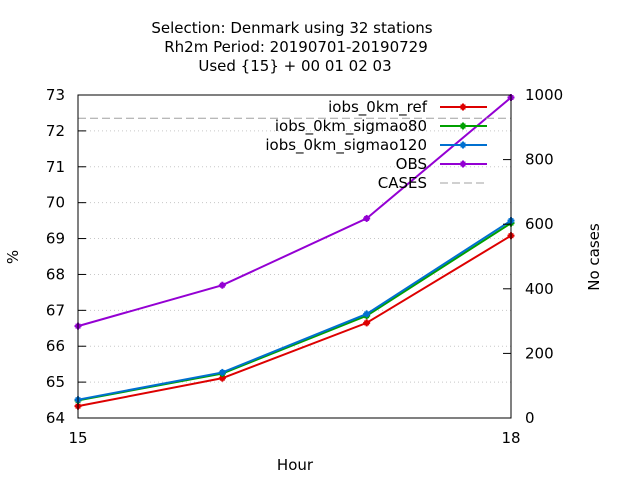 The width and height of the screenshot is (640, 480). What do you see at coordinates (296, 47) in the screenshot?
I see `title-line-2: Rh2m Period: 20190701-20190729` at bounding box center [296, 47].